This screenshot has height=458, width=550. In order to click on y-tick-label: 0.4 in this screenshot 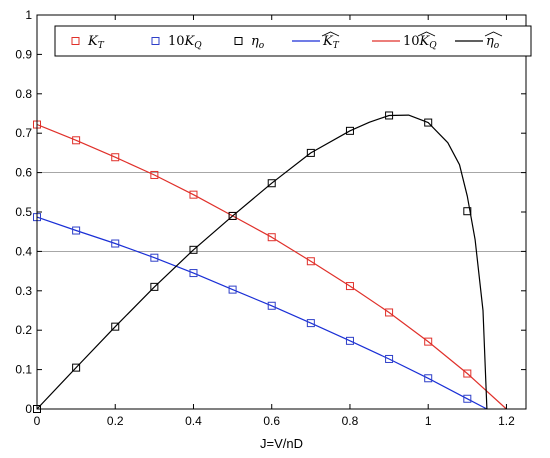, I will do `click(23, 251)`.